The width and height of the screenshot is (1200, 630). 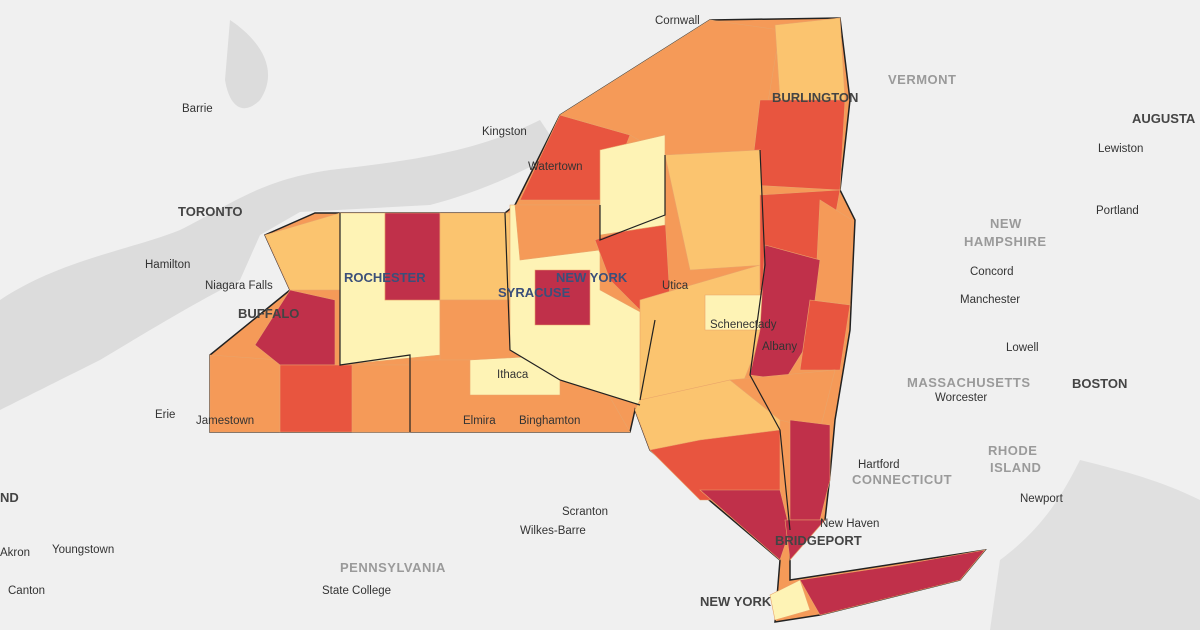 What do you see at coordinates (592, 277) in the screenshot?
I see `state-label: NEW YORK` at bounding box center [592, 277].